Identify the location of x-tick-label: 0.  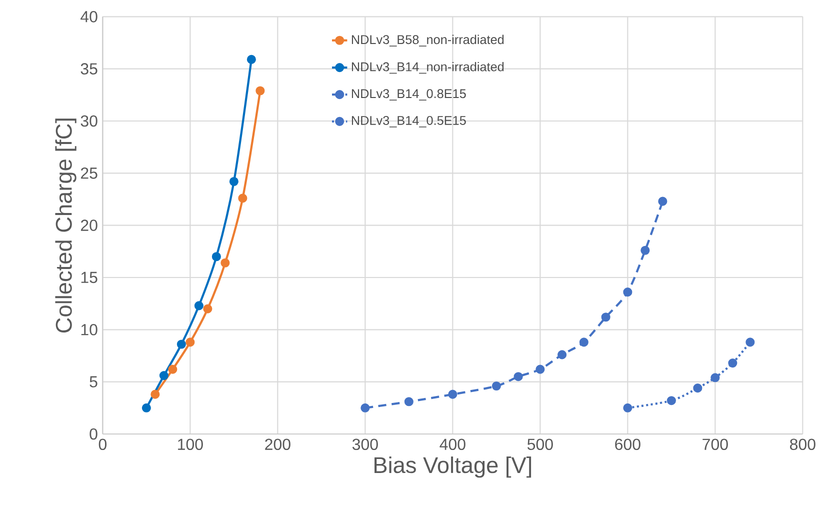
(102, 444).